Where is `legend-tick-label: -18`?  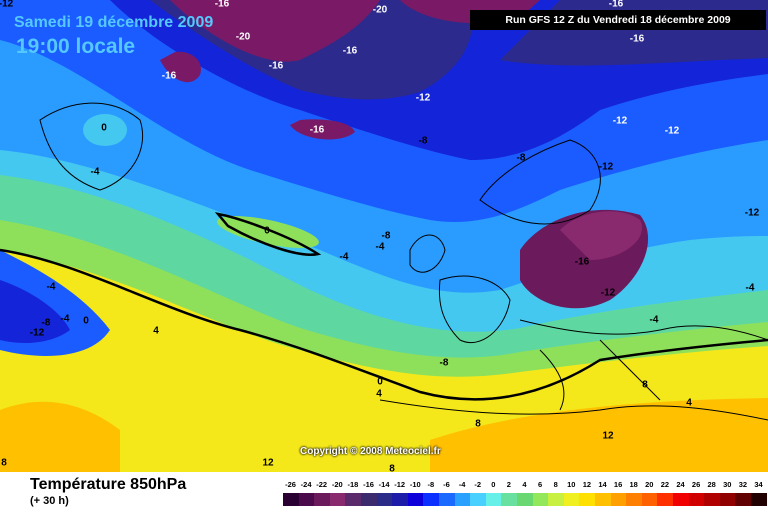
legend-tick-label: -18 is located at coordinates (353, 484).